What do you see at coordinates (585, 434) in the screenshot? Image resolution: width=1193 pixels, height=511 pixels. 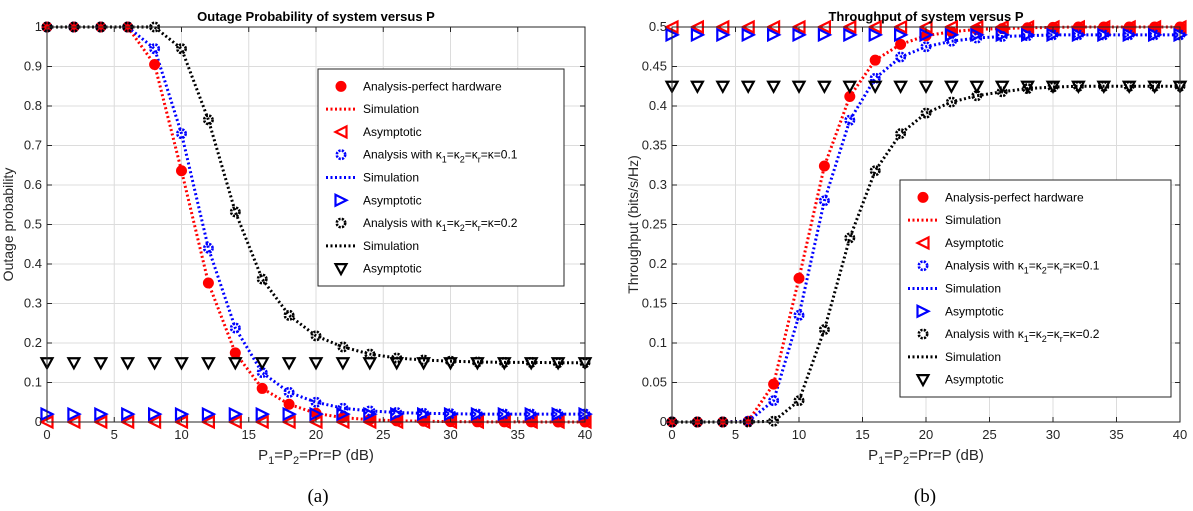 I see `x-tick-label: 40` at bounding box center [585, 434].